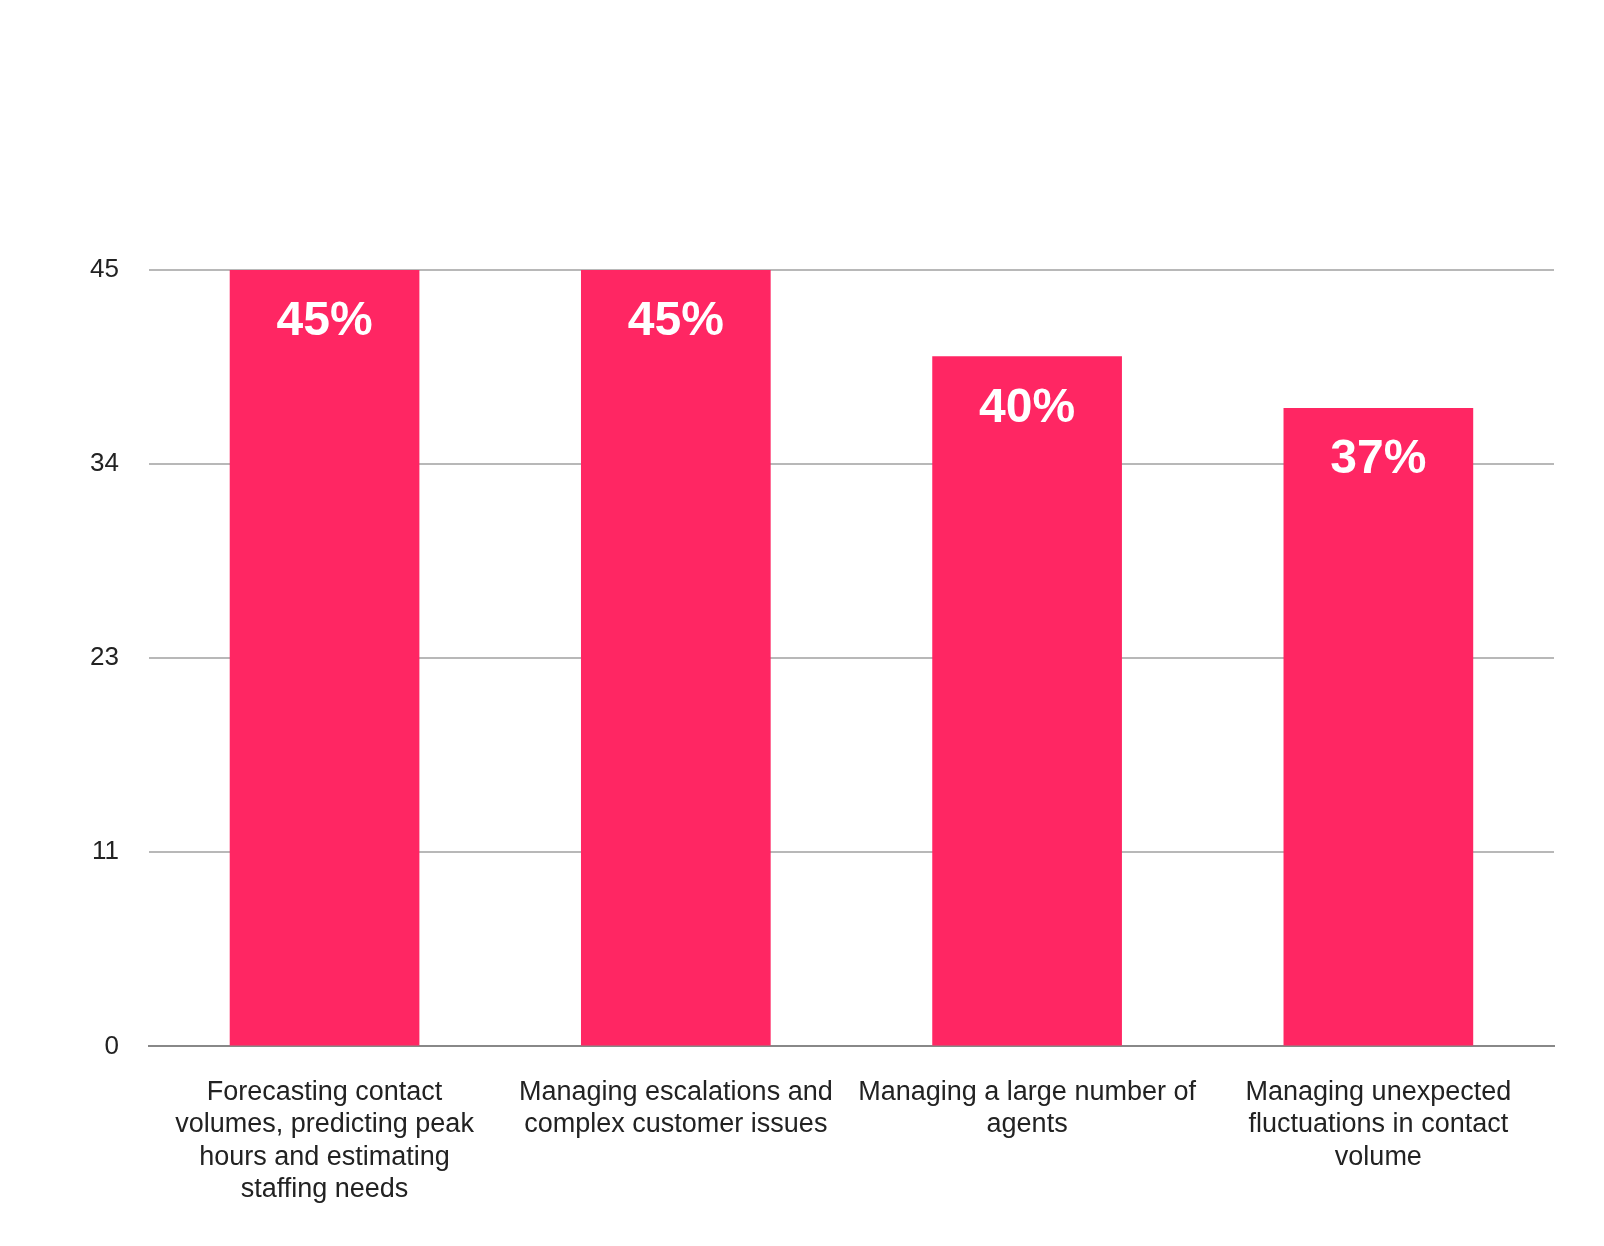  Describe the element at coordinates (105, 850) in the screenshot. I see `y-tick-label: 11` at that location.